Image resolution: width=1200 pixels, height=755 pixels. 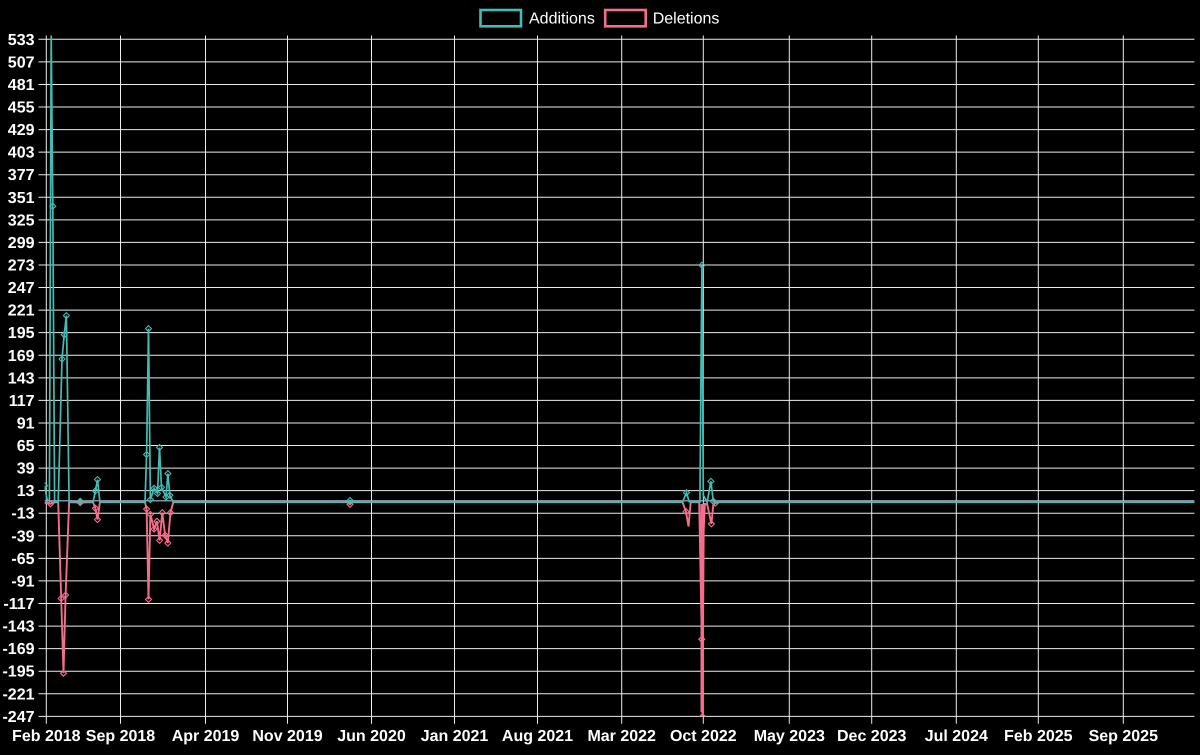 What do you see at coordinates (22, 536) in the screenshot?
I see `svg-text: -39` at bounding box center [22, 536].